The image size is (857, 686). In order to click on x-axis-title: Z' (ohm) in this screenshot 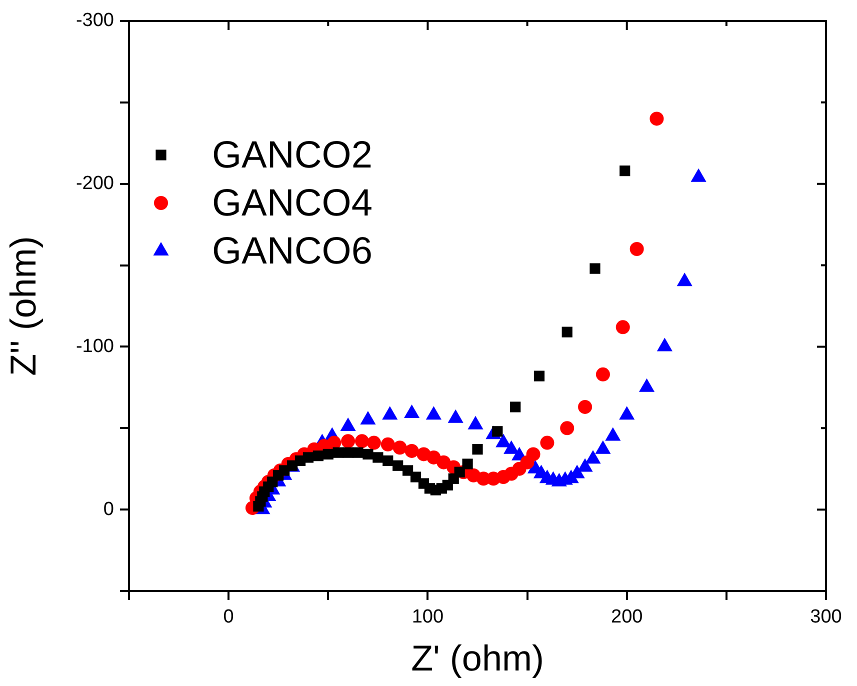, I will do `click(477, 657)`.